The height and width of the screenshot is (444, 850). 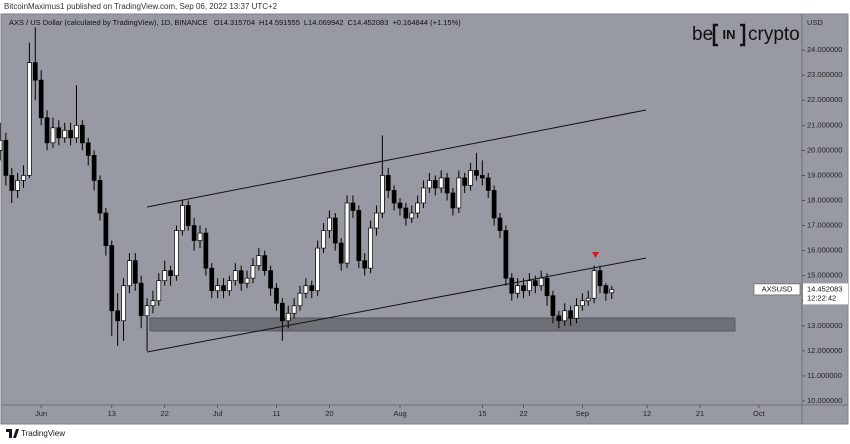 I want to click on x-tick-label: 15, so click(x=482, y=413).